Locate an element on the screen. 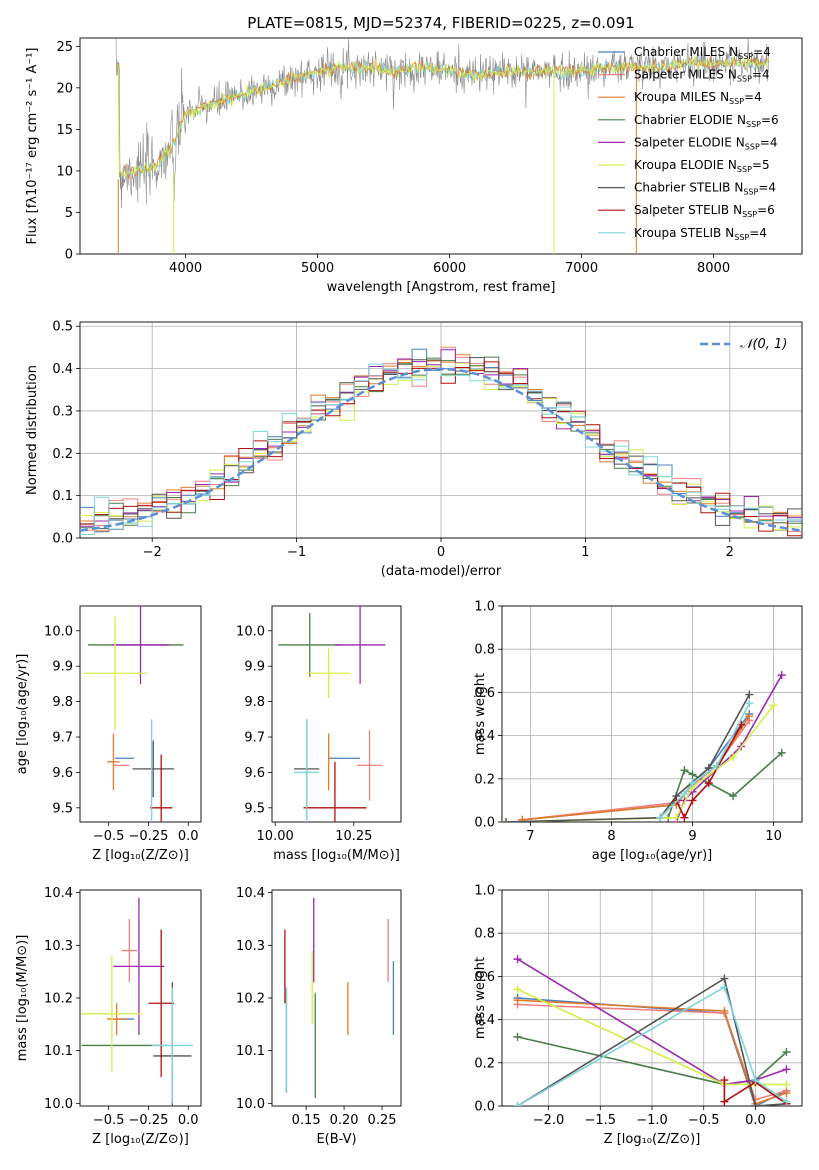 This screenshot has height=1170, width=819. legend-model: Chabrier STELIB is located at coordinates (682, 188).